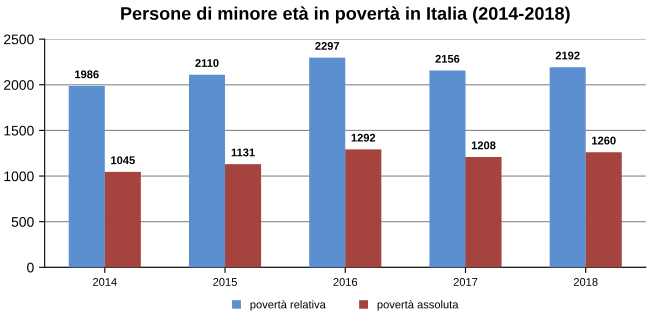 The height and width of the screenshot is (326, 657). What do you see at coordinates (19, 85) in the screenshot?
I see `y-tick-label: 2000` at bounding box center [19, 85].